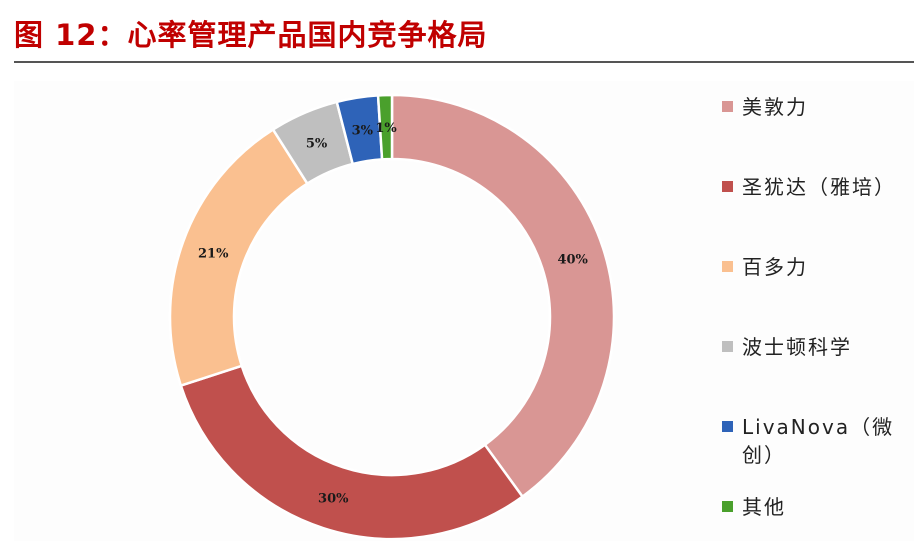 This screenshot has width=914, height=541. Describe the element at coordinates (817, 107) in the screenshot. I see `legend-item: 美敦力` at that location.